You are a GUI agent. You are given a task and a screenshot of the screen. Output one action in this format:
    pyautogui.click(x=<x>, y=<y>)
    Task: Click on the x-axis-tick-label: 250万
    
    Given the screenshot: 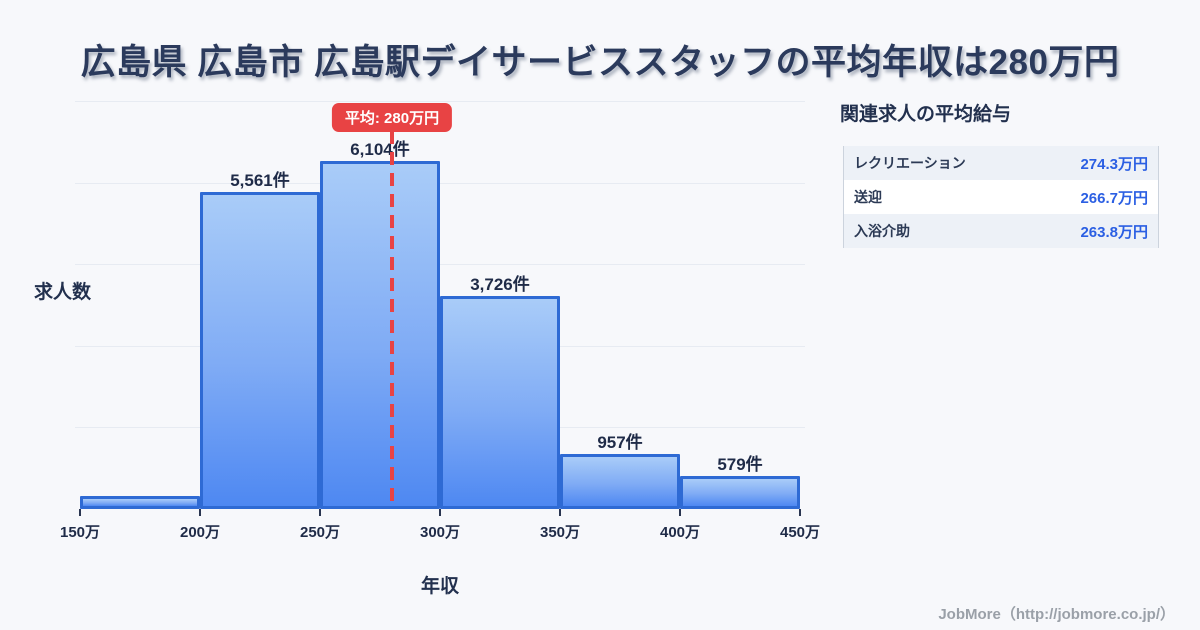 What is the action you would take?
    pyautogui.click(x=320, y=532)
    